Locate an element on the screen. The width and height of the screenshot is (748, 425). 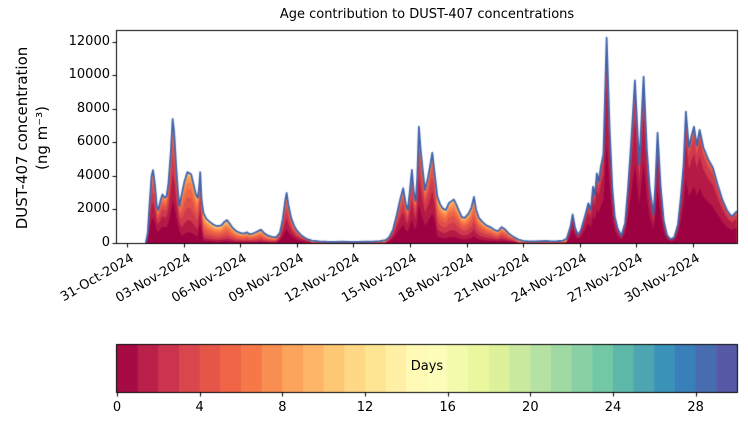
colorbar-tick-label: 0 is located at coordinates (117, 407).